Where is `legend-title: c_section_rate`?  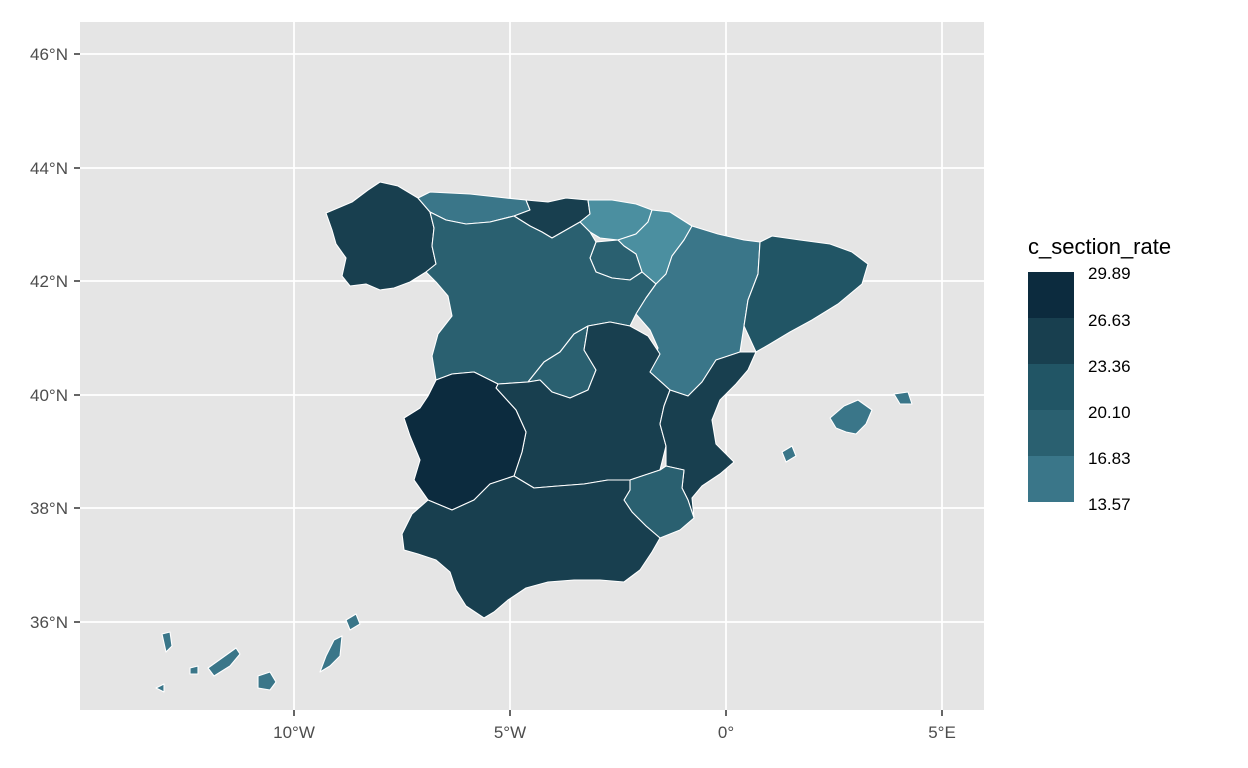
legend-title: c_section_rate is located at coordinates (1099, 246).